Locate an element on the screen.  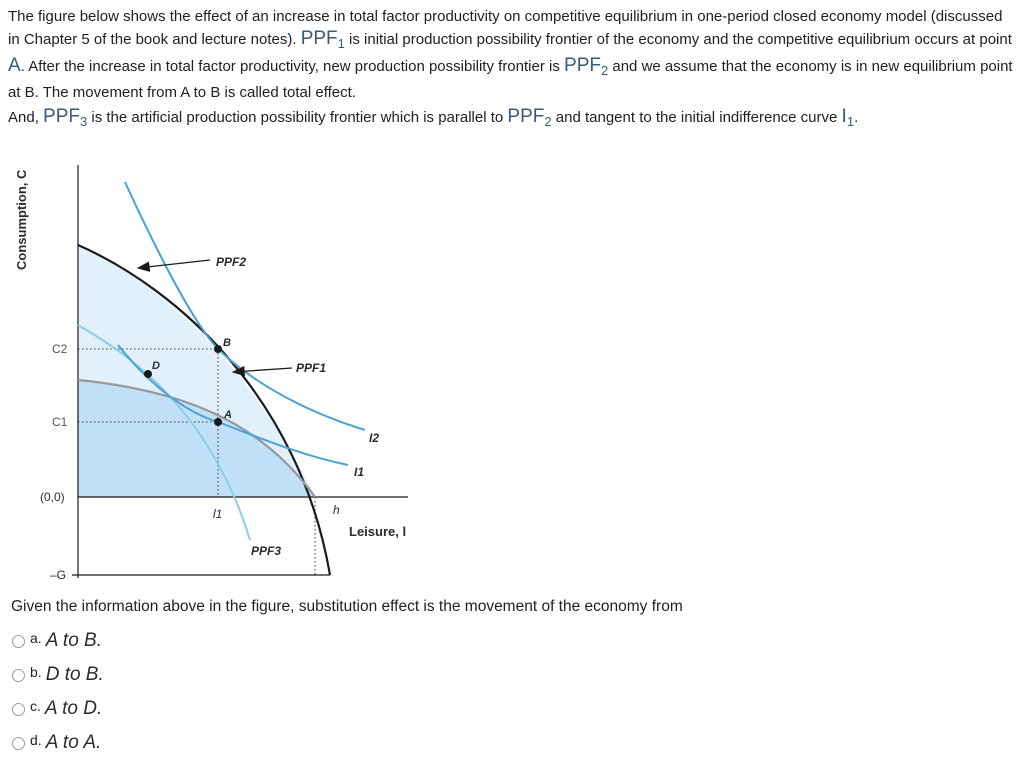
radio-d is located at coordinates (18, 743).